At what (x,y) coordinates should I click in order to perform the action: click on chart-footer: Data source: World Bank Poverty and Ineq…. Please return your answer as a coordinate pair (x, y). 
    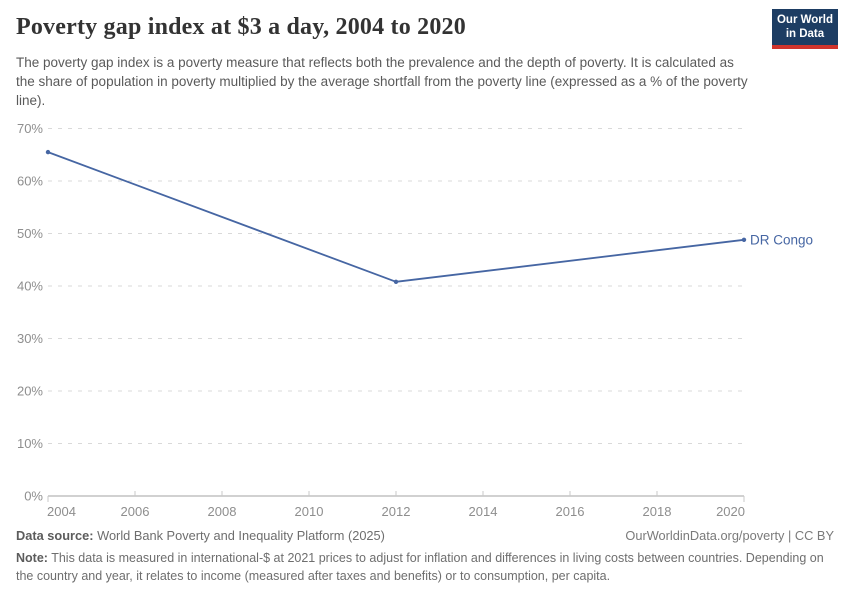
    Looking at the image, I should click on (425, 556).